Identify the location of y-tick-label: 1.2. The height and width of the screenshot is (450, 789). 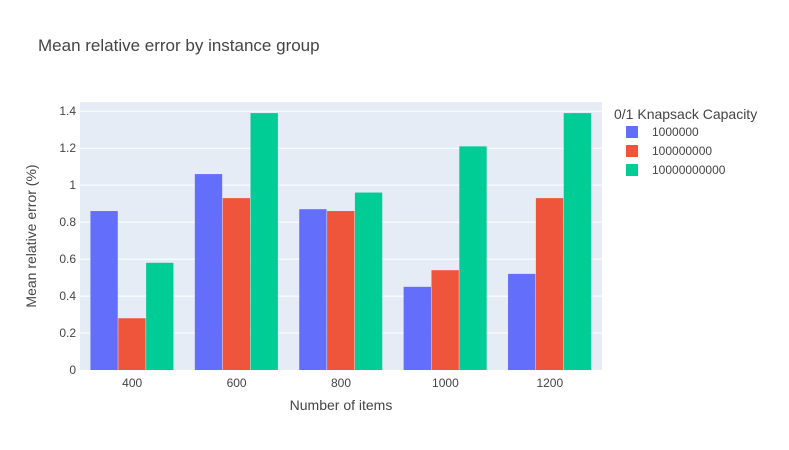
(67, 148).